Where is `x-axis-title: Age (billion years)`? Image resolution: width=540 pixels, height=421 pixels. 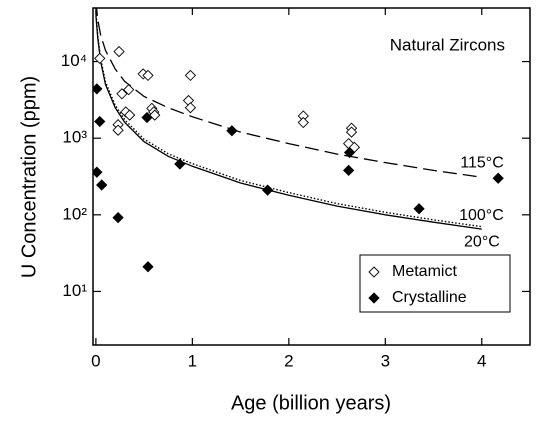
x-axis-title: Age (billion years) is located at coordinates (311, 403).